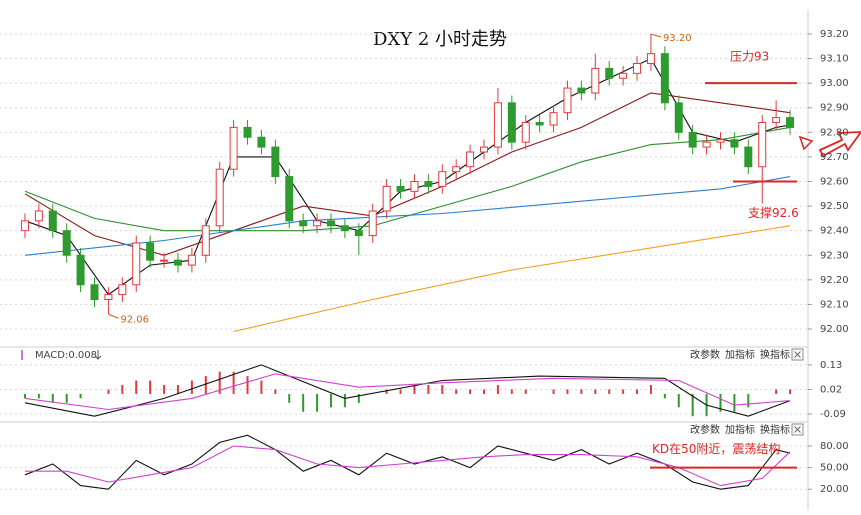 This screenshot has width=861, height=515. What do you see at coordinates (834, 83) in the screenshot?
I see `y-tick-label: 93.00` at bounding box center [834, 83].